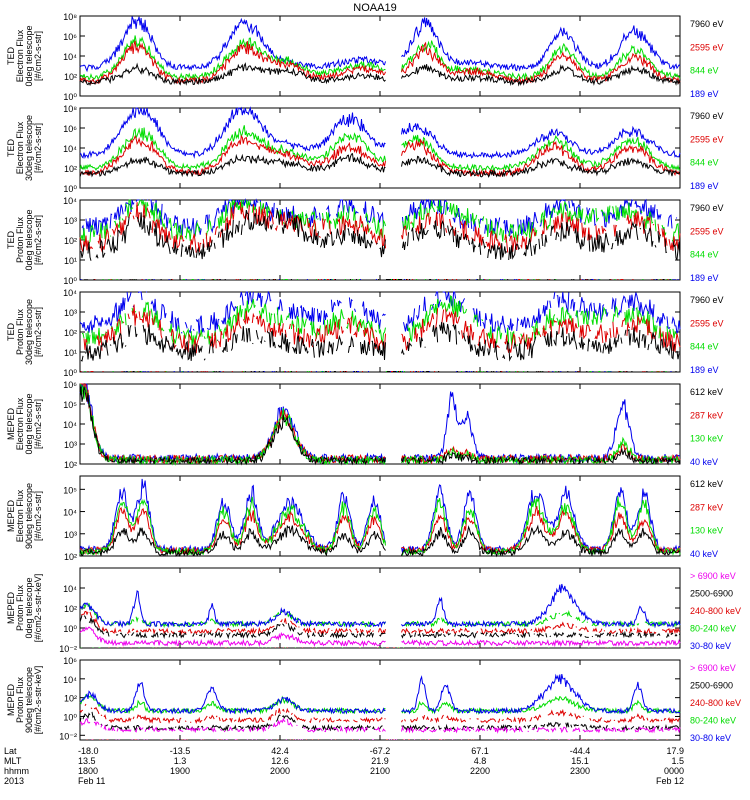 This screenshot has width=750, height=800. I want to click on footer-date-start: Feb 11, so click(91, 781).